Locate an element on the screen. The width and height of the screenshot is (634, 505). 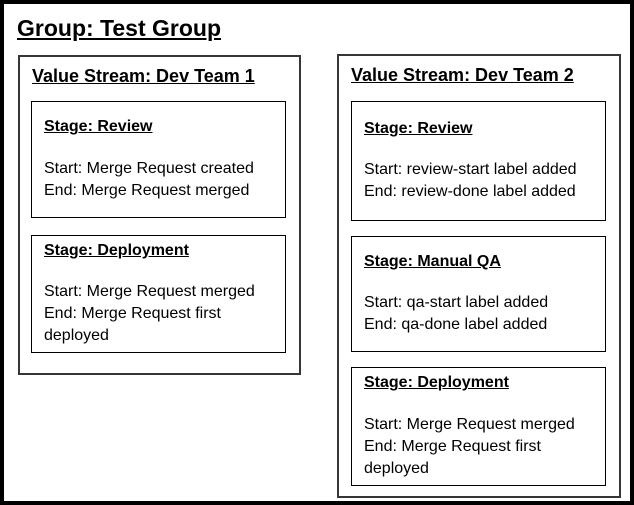
stage-end-event: End: qa-done label added is located at coordinates (456, 325).